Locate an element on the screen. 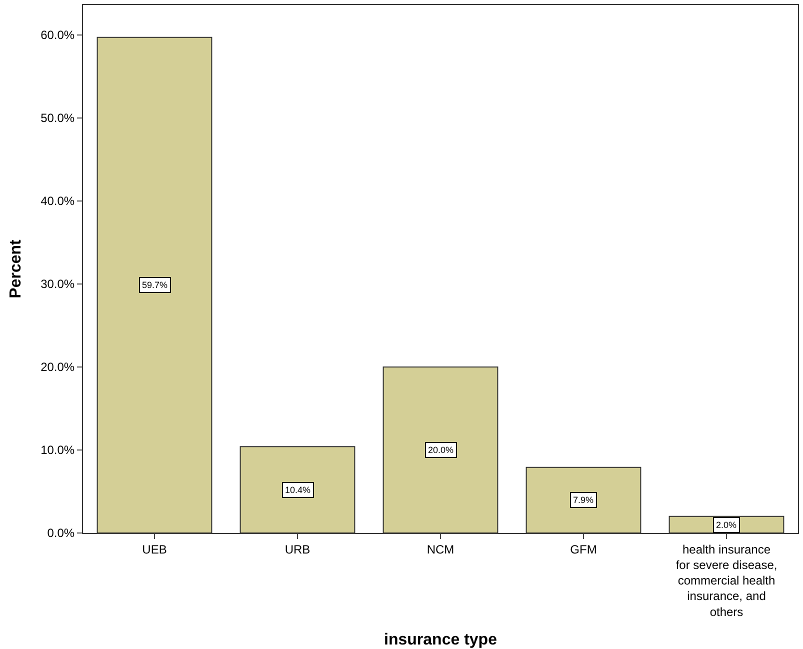 Image resolution: width=803 pixels, height=649 pixels. y-tick-label: 60.0% is located at coordinates (57, 35).